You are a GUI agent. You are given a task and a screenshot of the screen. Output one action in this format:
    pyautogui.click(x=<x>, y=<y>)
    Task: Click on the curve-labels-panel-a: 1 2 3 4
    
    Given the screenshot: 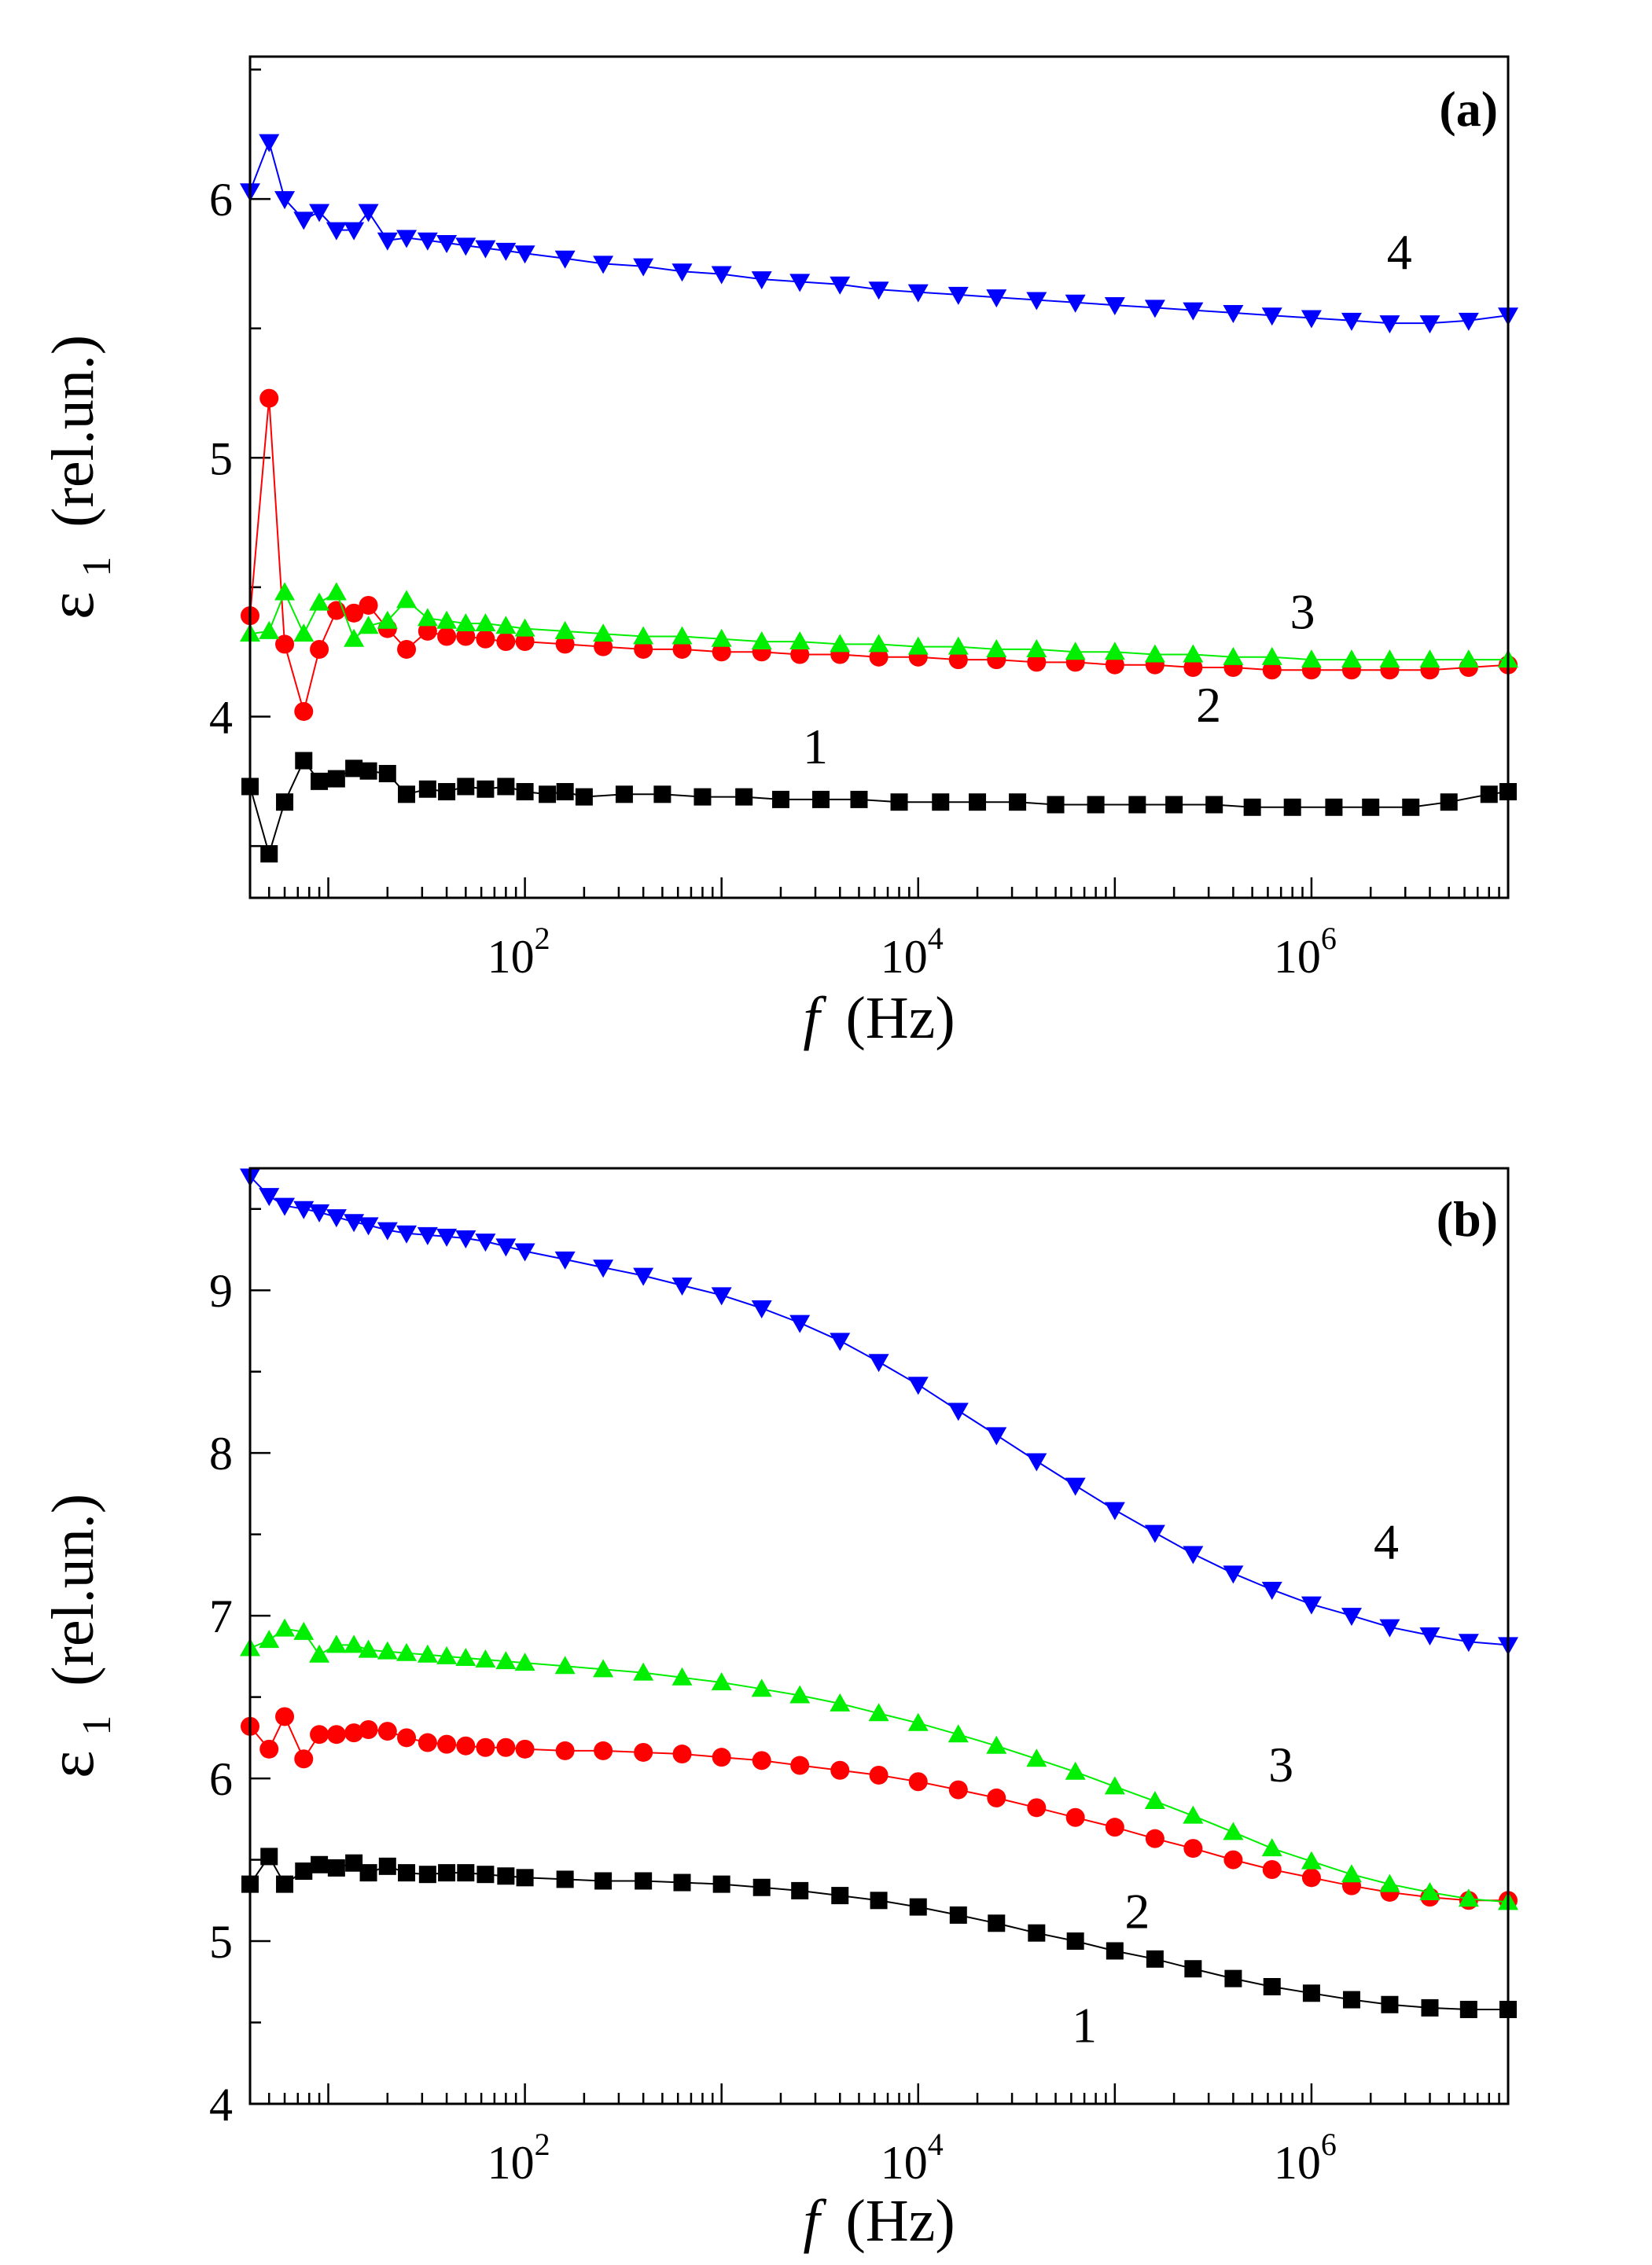 What is the action you would take?
    pyautogui.click(x=1107, y=499)
    